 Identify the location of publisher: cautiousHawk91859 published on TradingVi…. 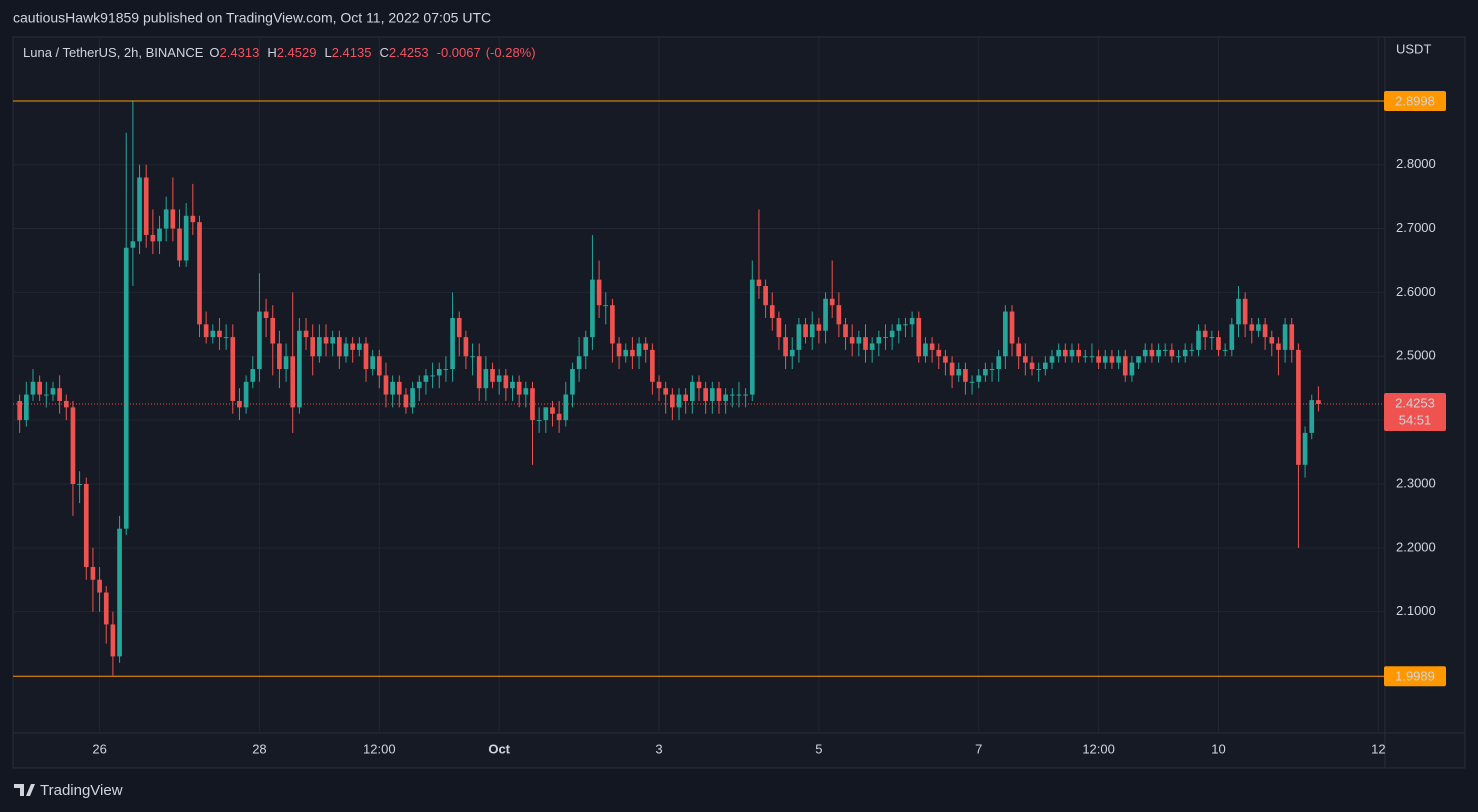
(252, 18).